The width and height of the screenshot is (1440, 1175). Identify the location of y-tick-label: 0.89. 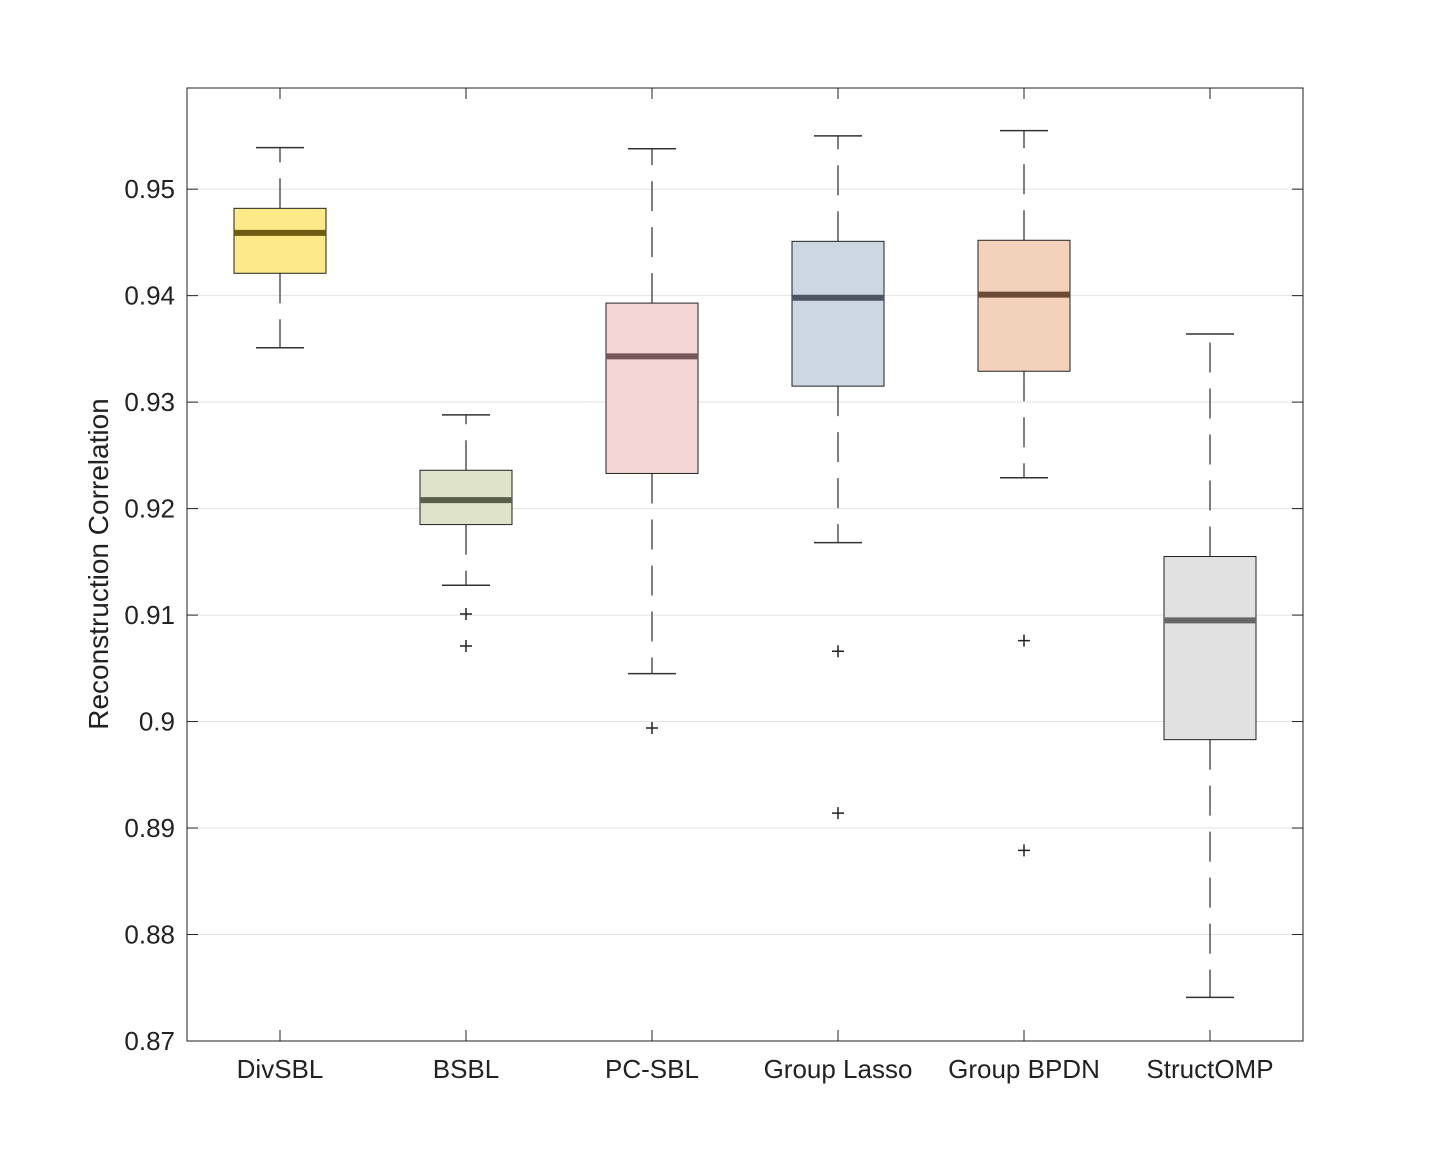
(149, 828).